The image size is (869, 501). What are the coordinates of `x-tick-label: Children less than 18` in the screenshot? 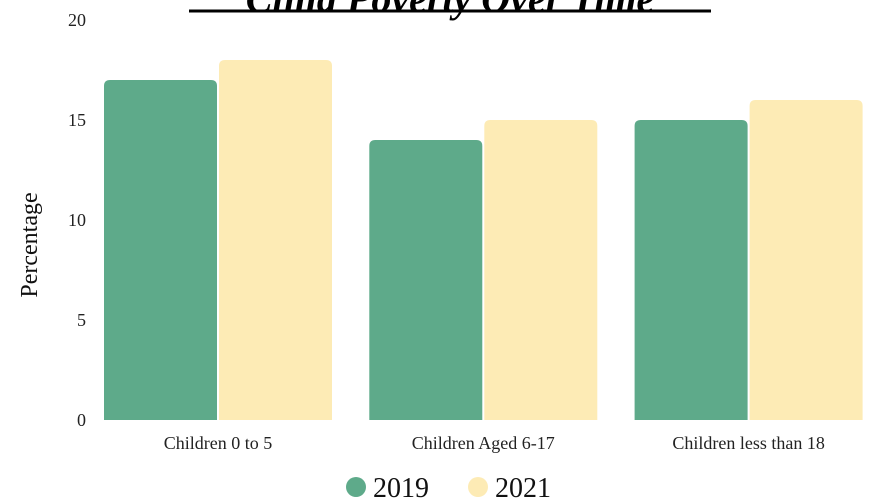 It's located at (748, 443).